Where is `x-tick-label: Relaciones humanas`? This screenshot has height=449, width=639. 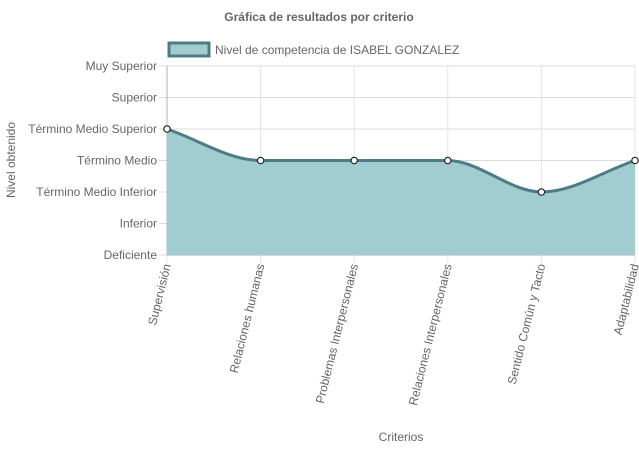 x-tick-label: Relaciones humanas is located at coordinates (247, 318).